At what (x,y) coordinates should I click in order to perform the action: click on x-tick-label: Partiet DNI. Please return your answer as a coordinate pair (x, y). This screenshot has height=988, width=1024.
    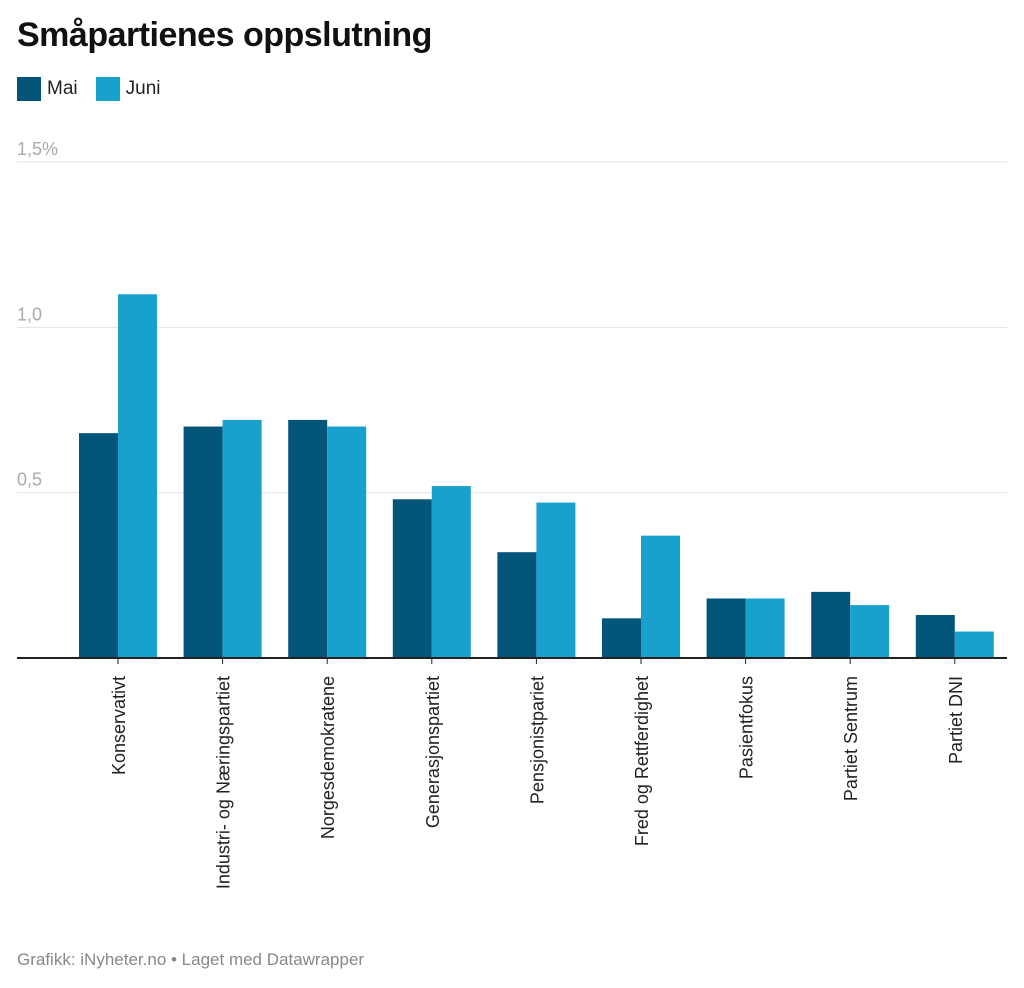
    Looking at the image, I should click on (956, 720).